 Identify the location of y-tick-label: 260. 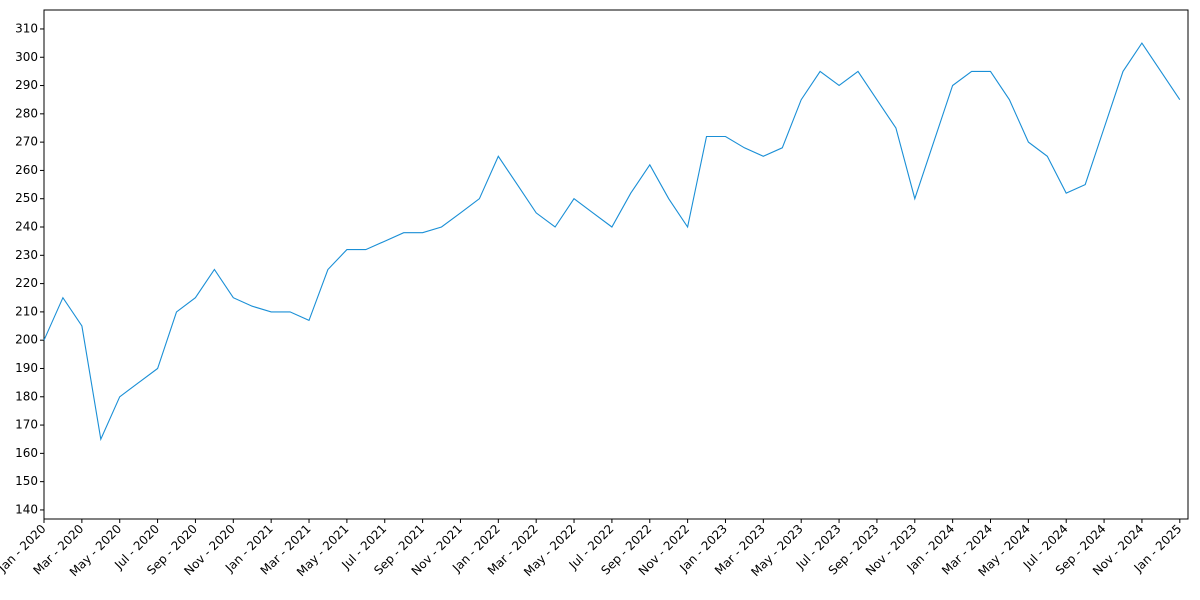
(26, 170).